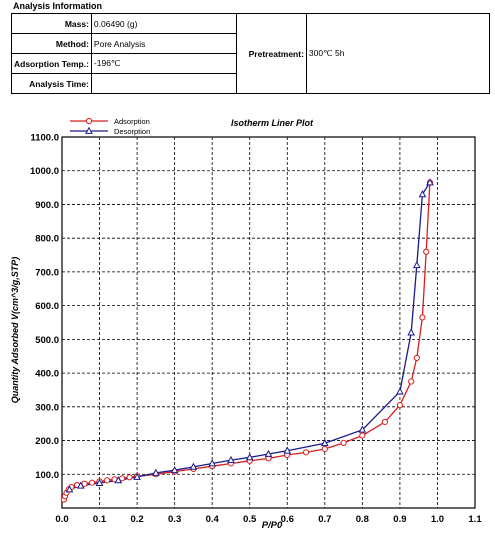 This screenshot has height=540, width=495. I want to click on x-tick-label: 0.8, so click(362, 519).